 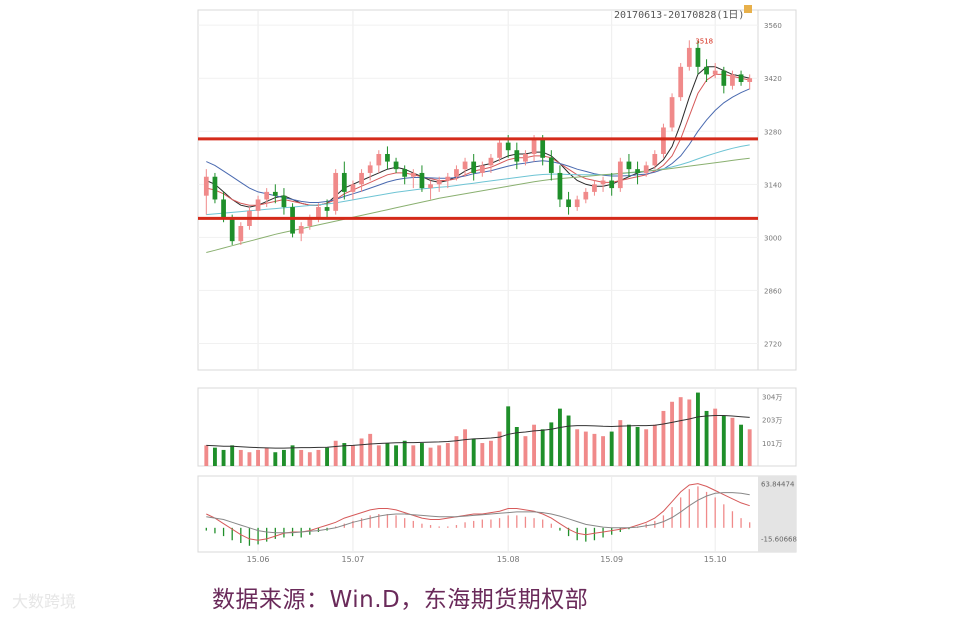 I want to click on source-caption: 数据来源：Win.D，东海期货期权部, so click(x=400, y=600).